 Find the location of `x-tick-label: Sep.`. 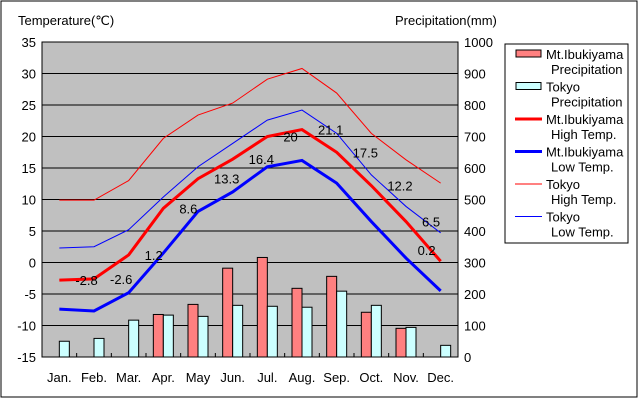

x-tick-label: Sep. is located at coordinates (336, 377).